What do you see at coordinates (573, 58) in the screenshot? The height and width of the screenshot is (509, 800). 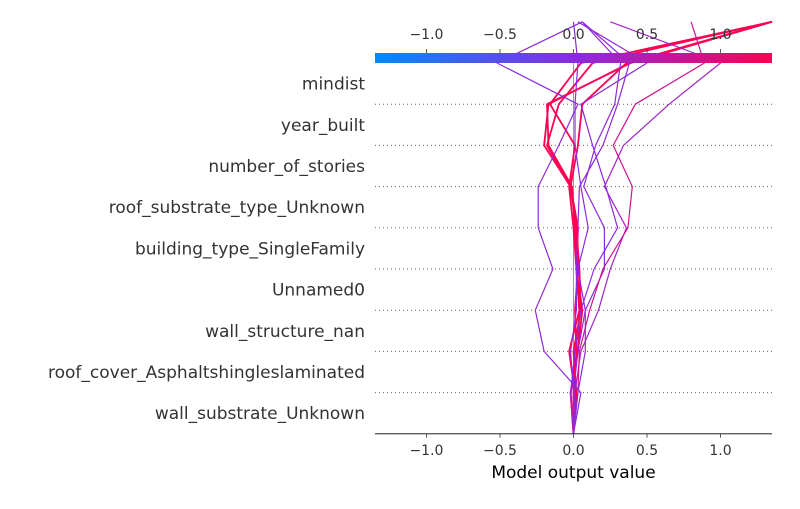 I see `colorbar` at bounding box center [573, 58].